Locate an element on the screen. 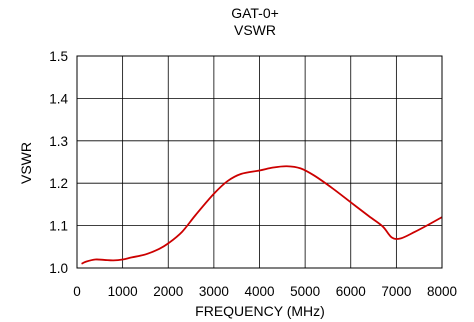  x-tick-label: 1000 is located at coordinates (123, 291).